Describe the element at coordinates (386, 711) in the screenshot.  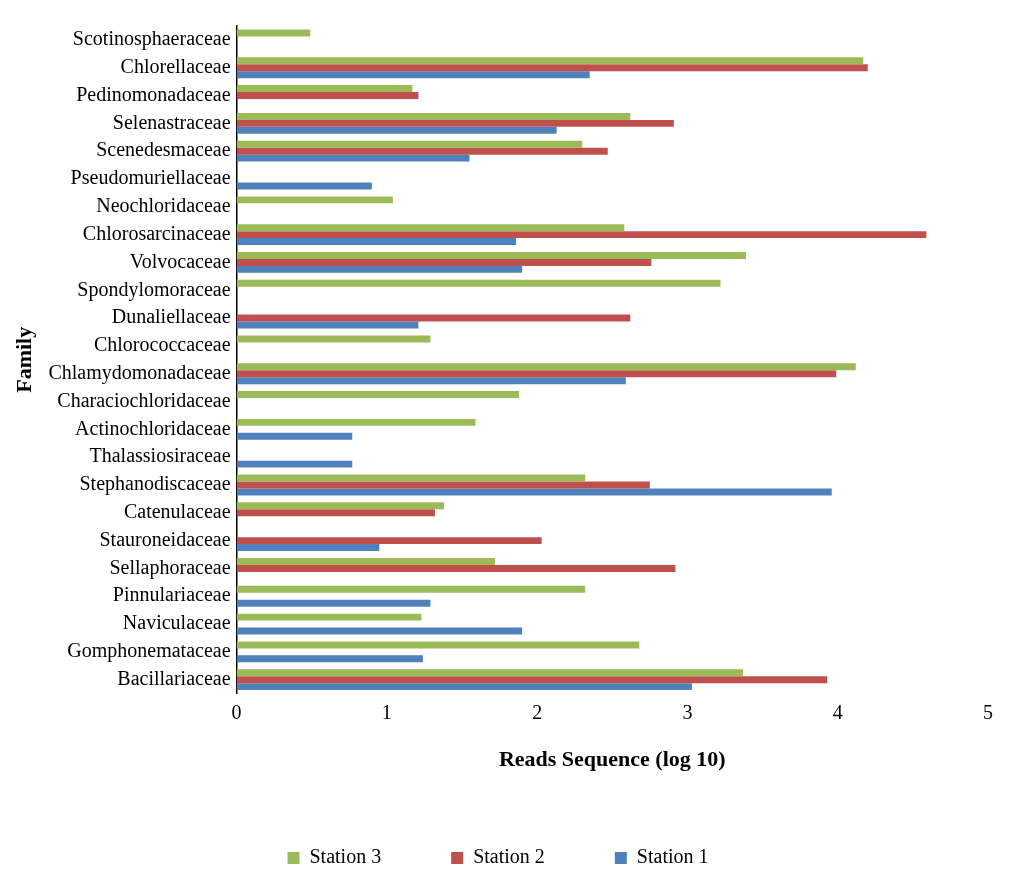
I see `x-tick-label: 1` at that location.